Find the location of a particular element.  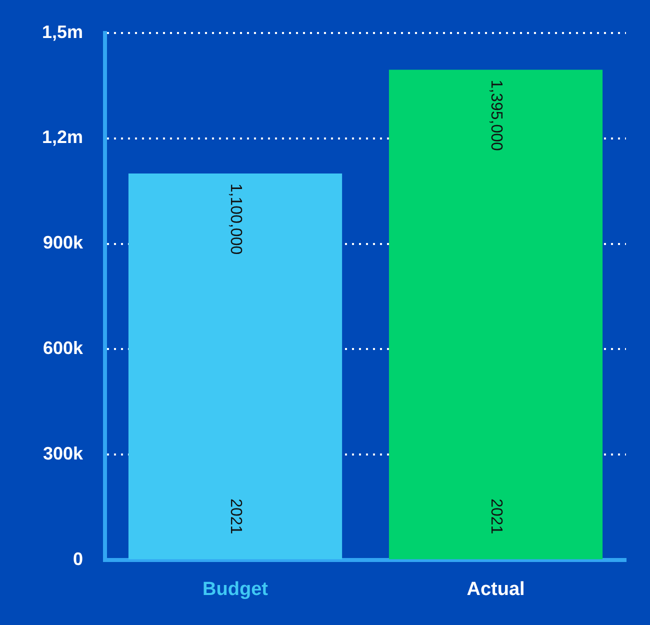

y-tick-label: 1,2m is located at coordinates (63, 137).